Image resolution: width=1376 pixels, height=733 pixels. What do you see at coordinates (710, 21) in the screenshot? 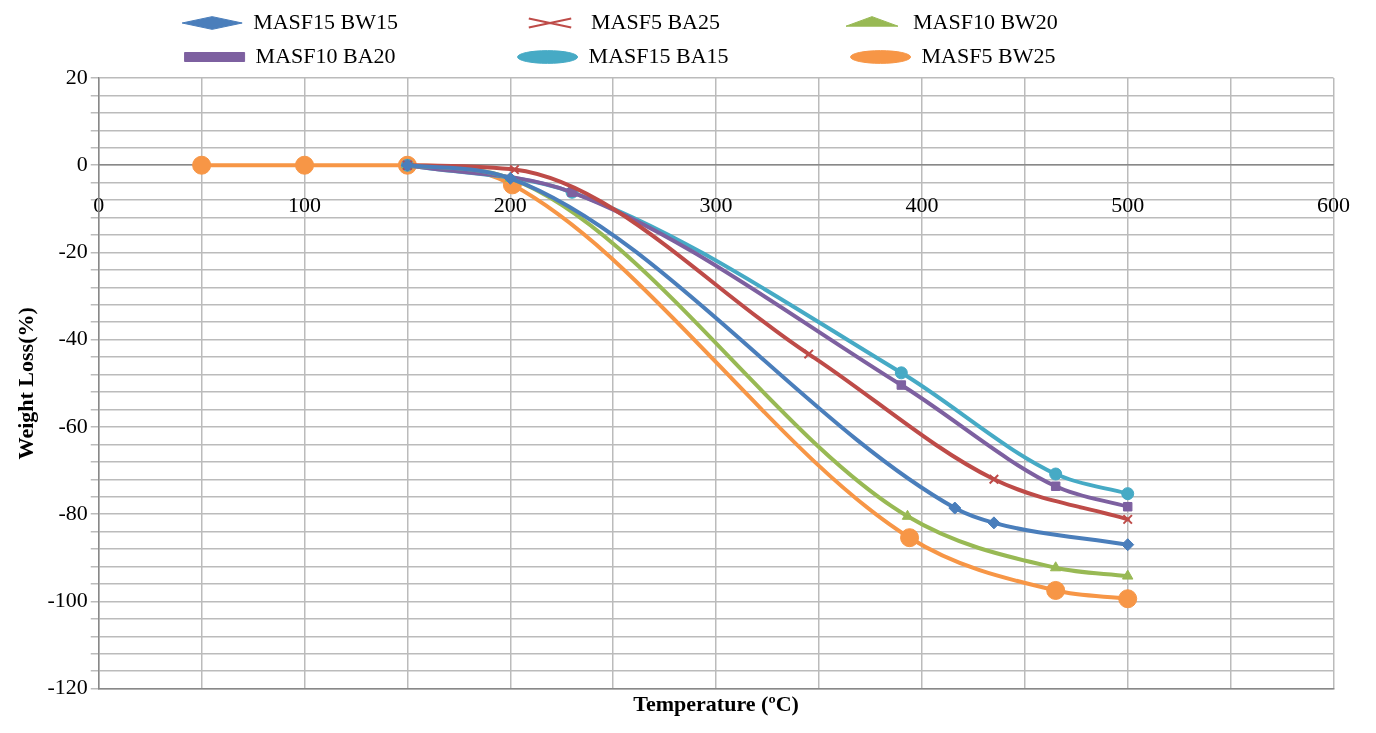
I see `legend-label: MASF5 BA25` at bounding box center [710, 21].